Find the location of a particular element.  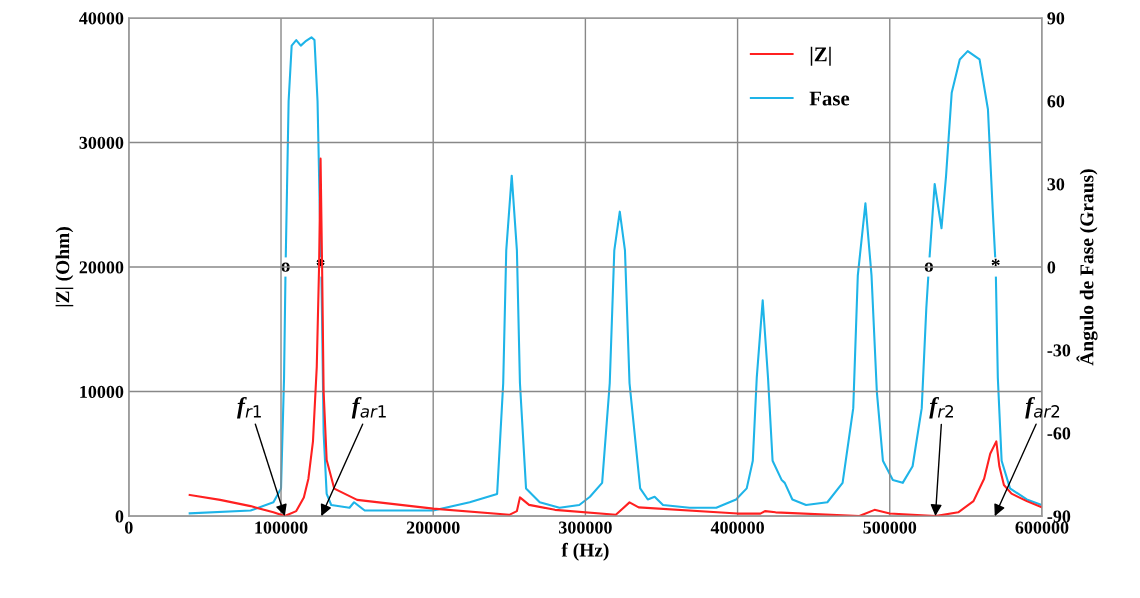

y2-tick-label: -30 is located at coordinates (1059, 350).